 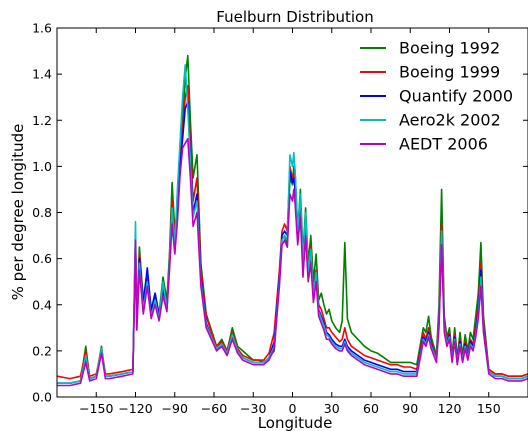 What do you see at coordinates (293, 408) in the screenshot?
I see `x-tick-label: 0` at bounding box center [293, 408].